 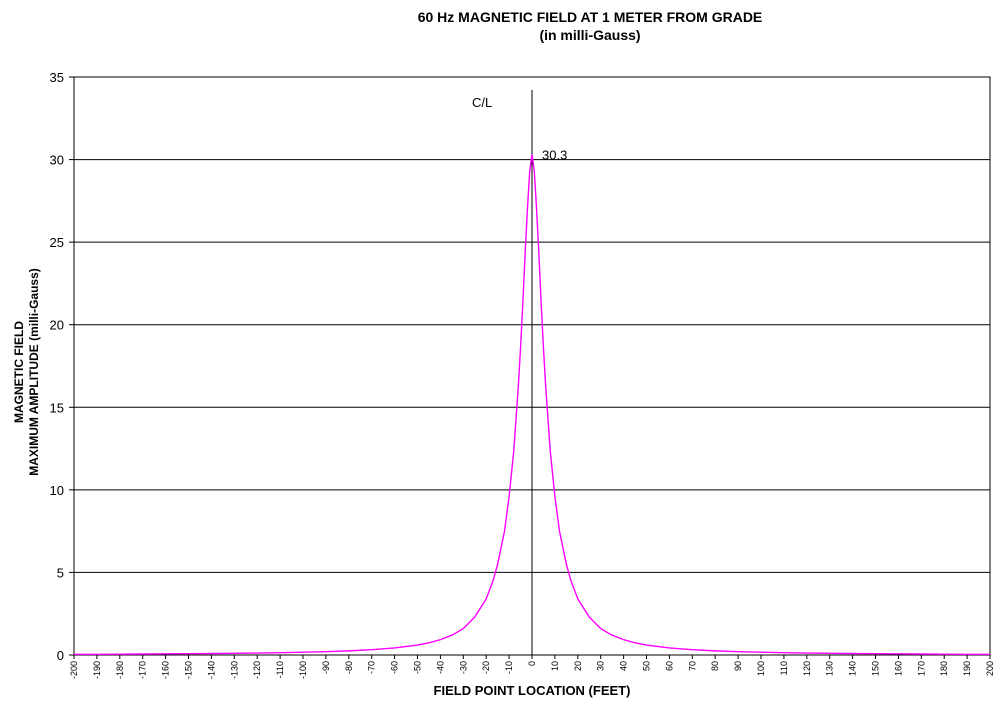 What do you see at coordinates (372, 667) in the screenshot?
I see `x-tick-label: -70` at bounding box center [372, 667].